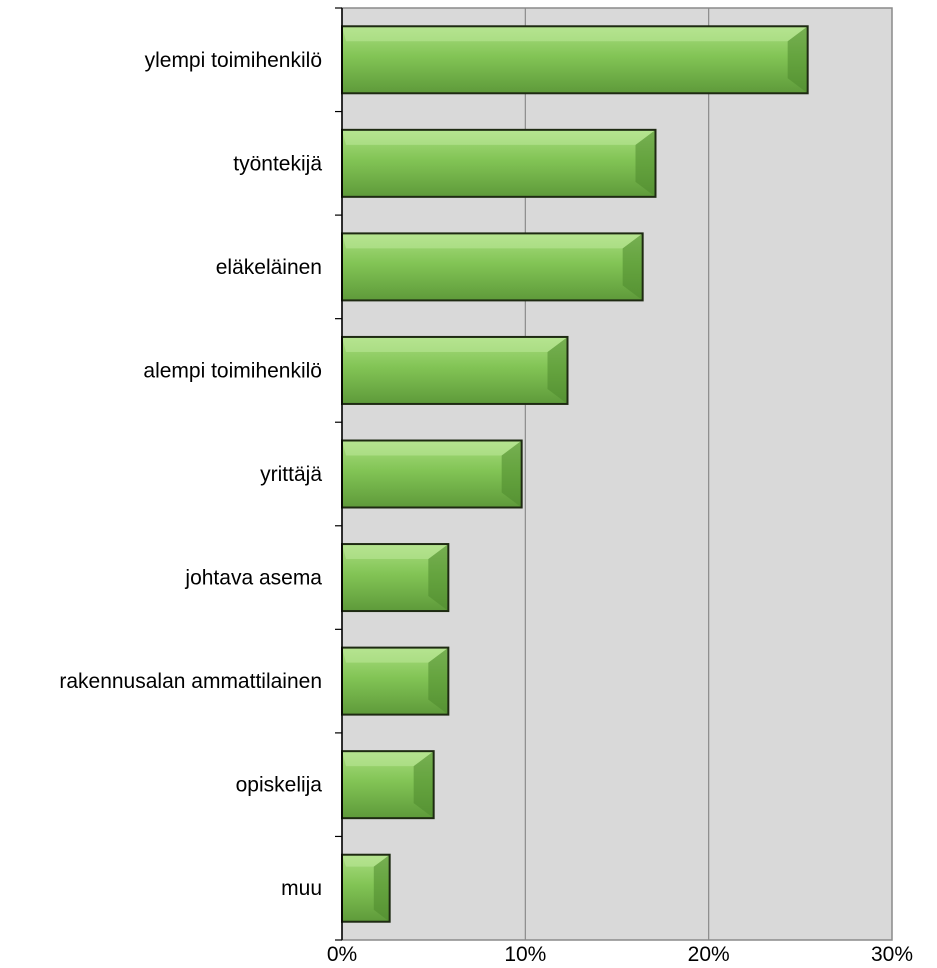  I want to click on x-tick-label: 20%, so click(709, 954).